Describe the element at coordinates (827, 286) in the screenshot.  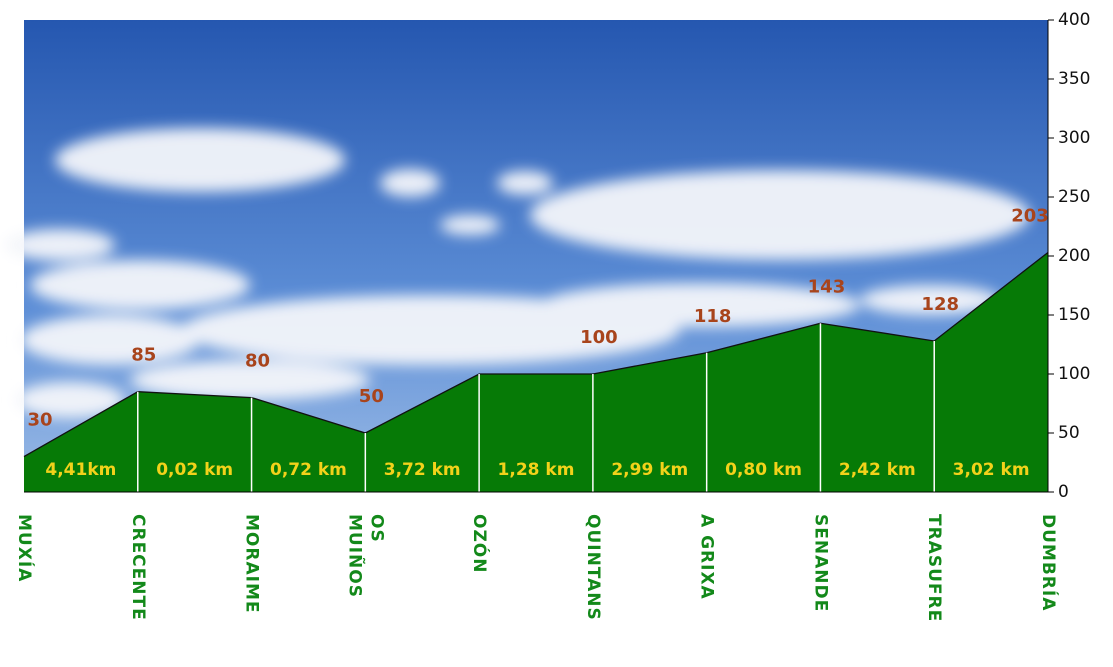
I see `value-label: 143` at that location.